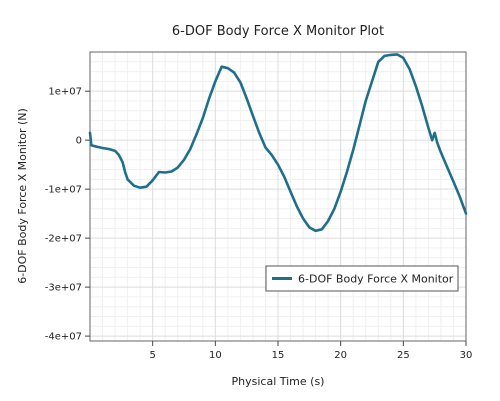 The width and height of the screenshot is (500, 401). What do you see at coordinates (22, 196) in the screenshot?
I see `y-axis-label: 6-DOF Body Force X Monitor (N)` at bounding box center [22, 196].